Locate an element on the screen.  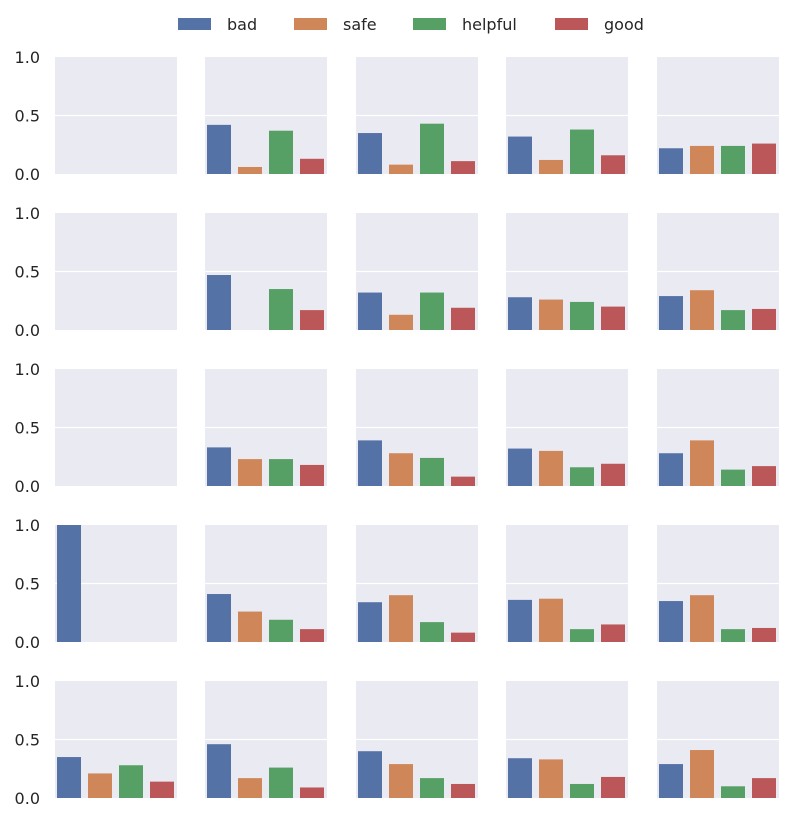
legend: bad safe helpful good is located at coordinates (411, 24).